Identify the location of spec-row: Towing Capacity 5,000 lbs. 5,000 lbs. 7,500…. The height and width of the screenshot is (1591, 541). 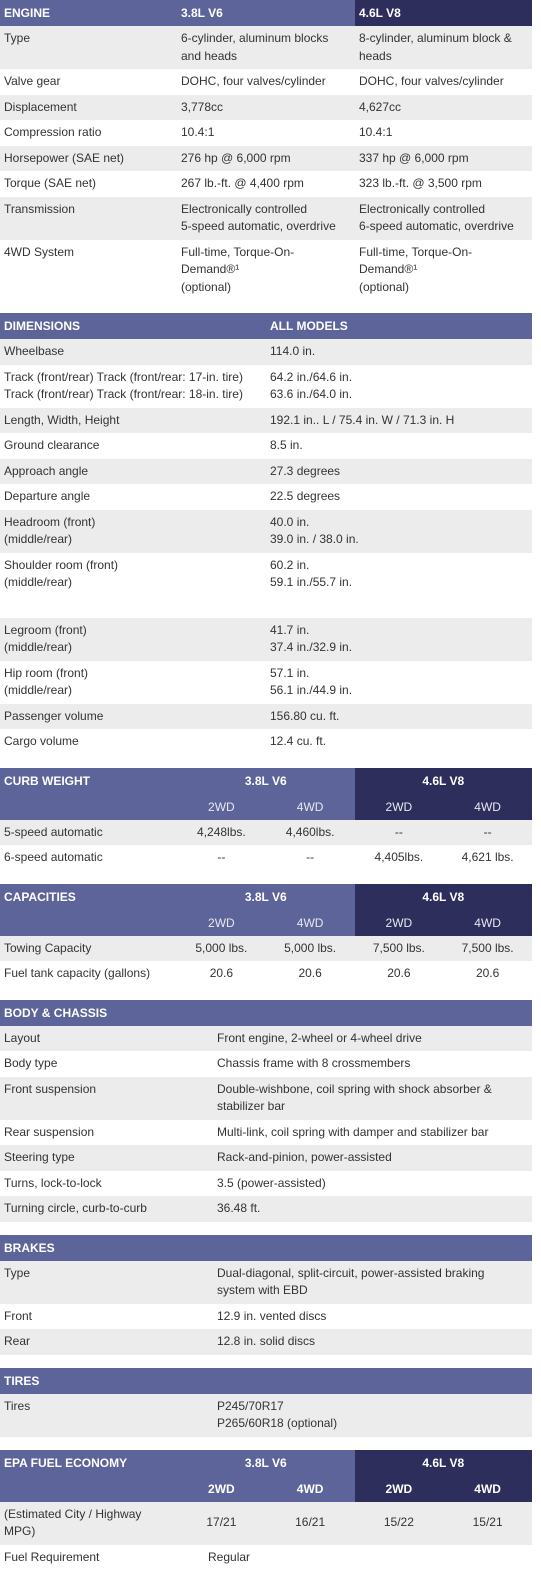
(266, 948).